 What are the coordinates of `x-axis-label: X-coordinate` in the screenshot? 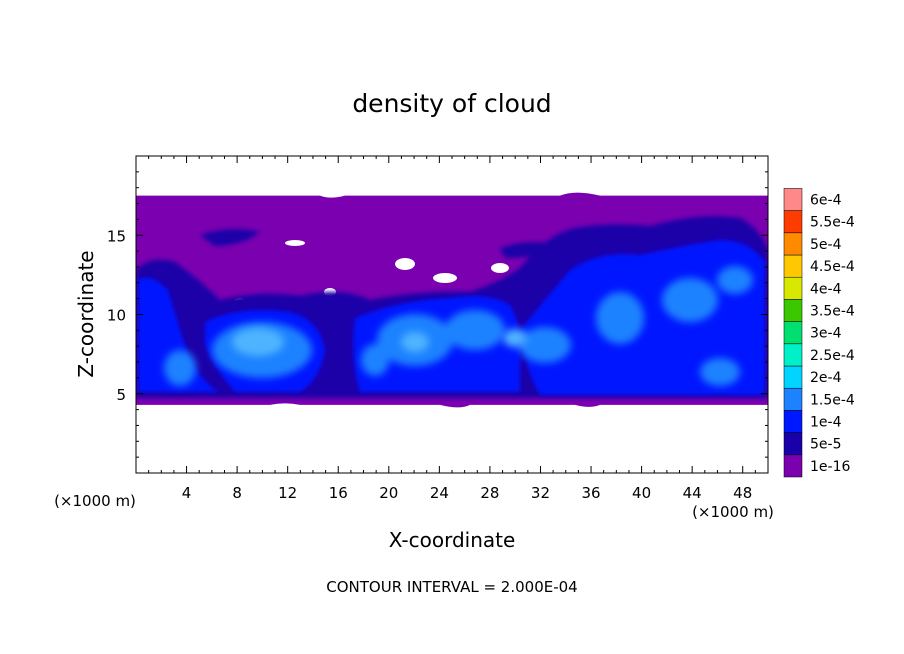 It's located at (452, 540).